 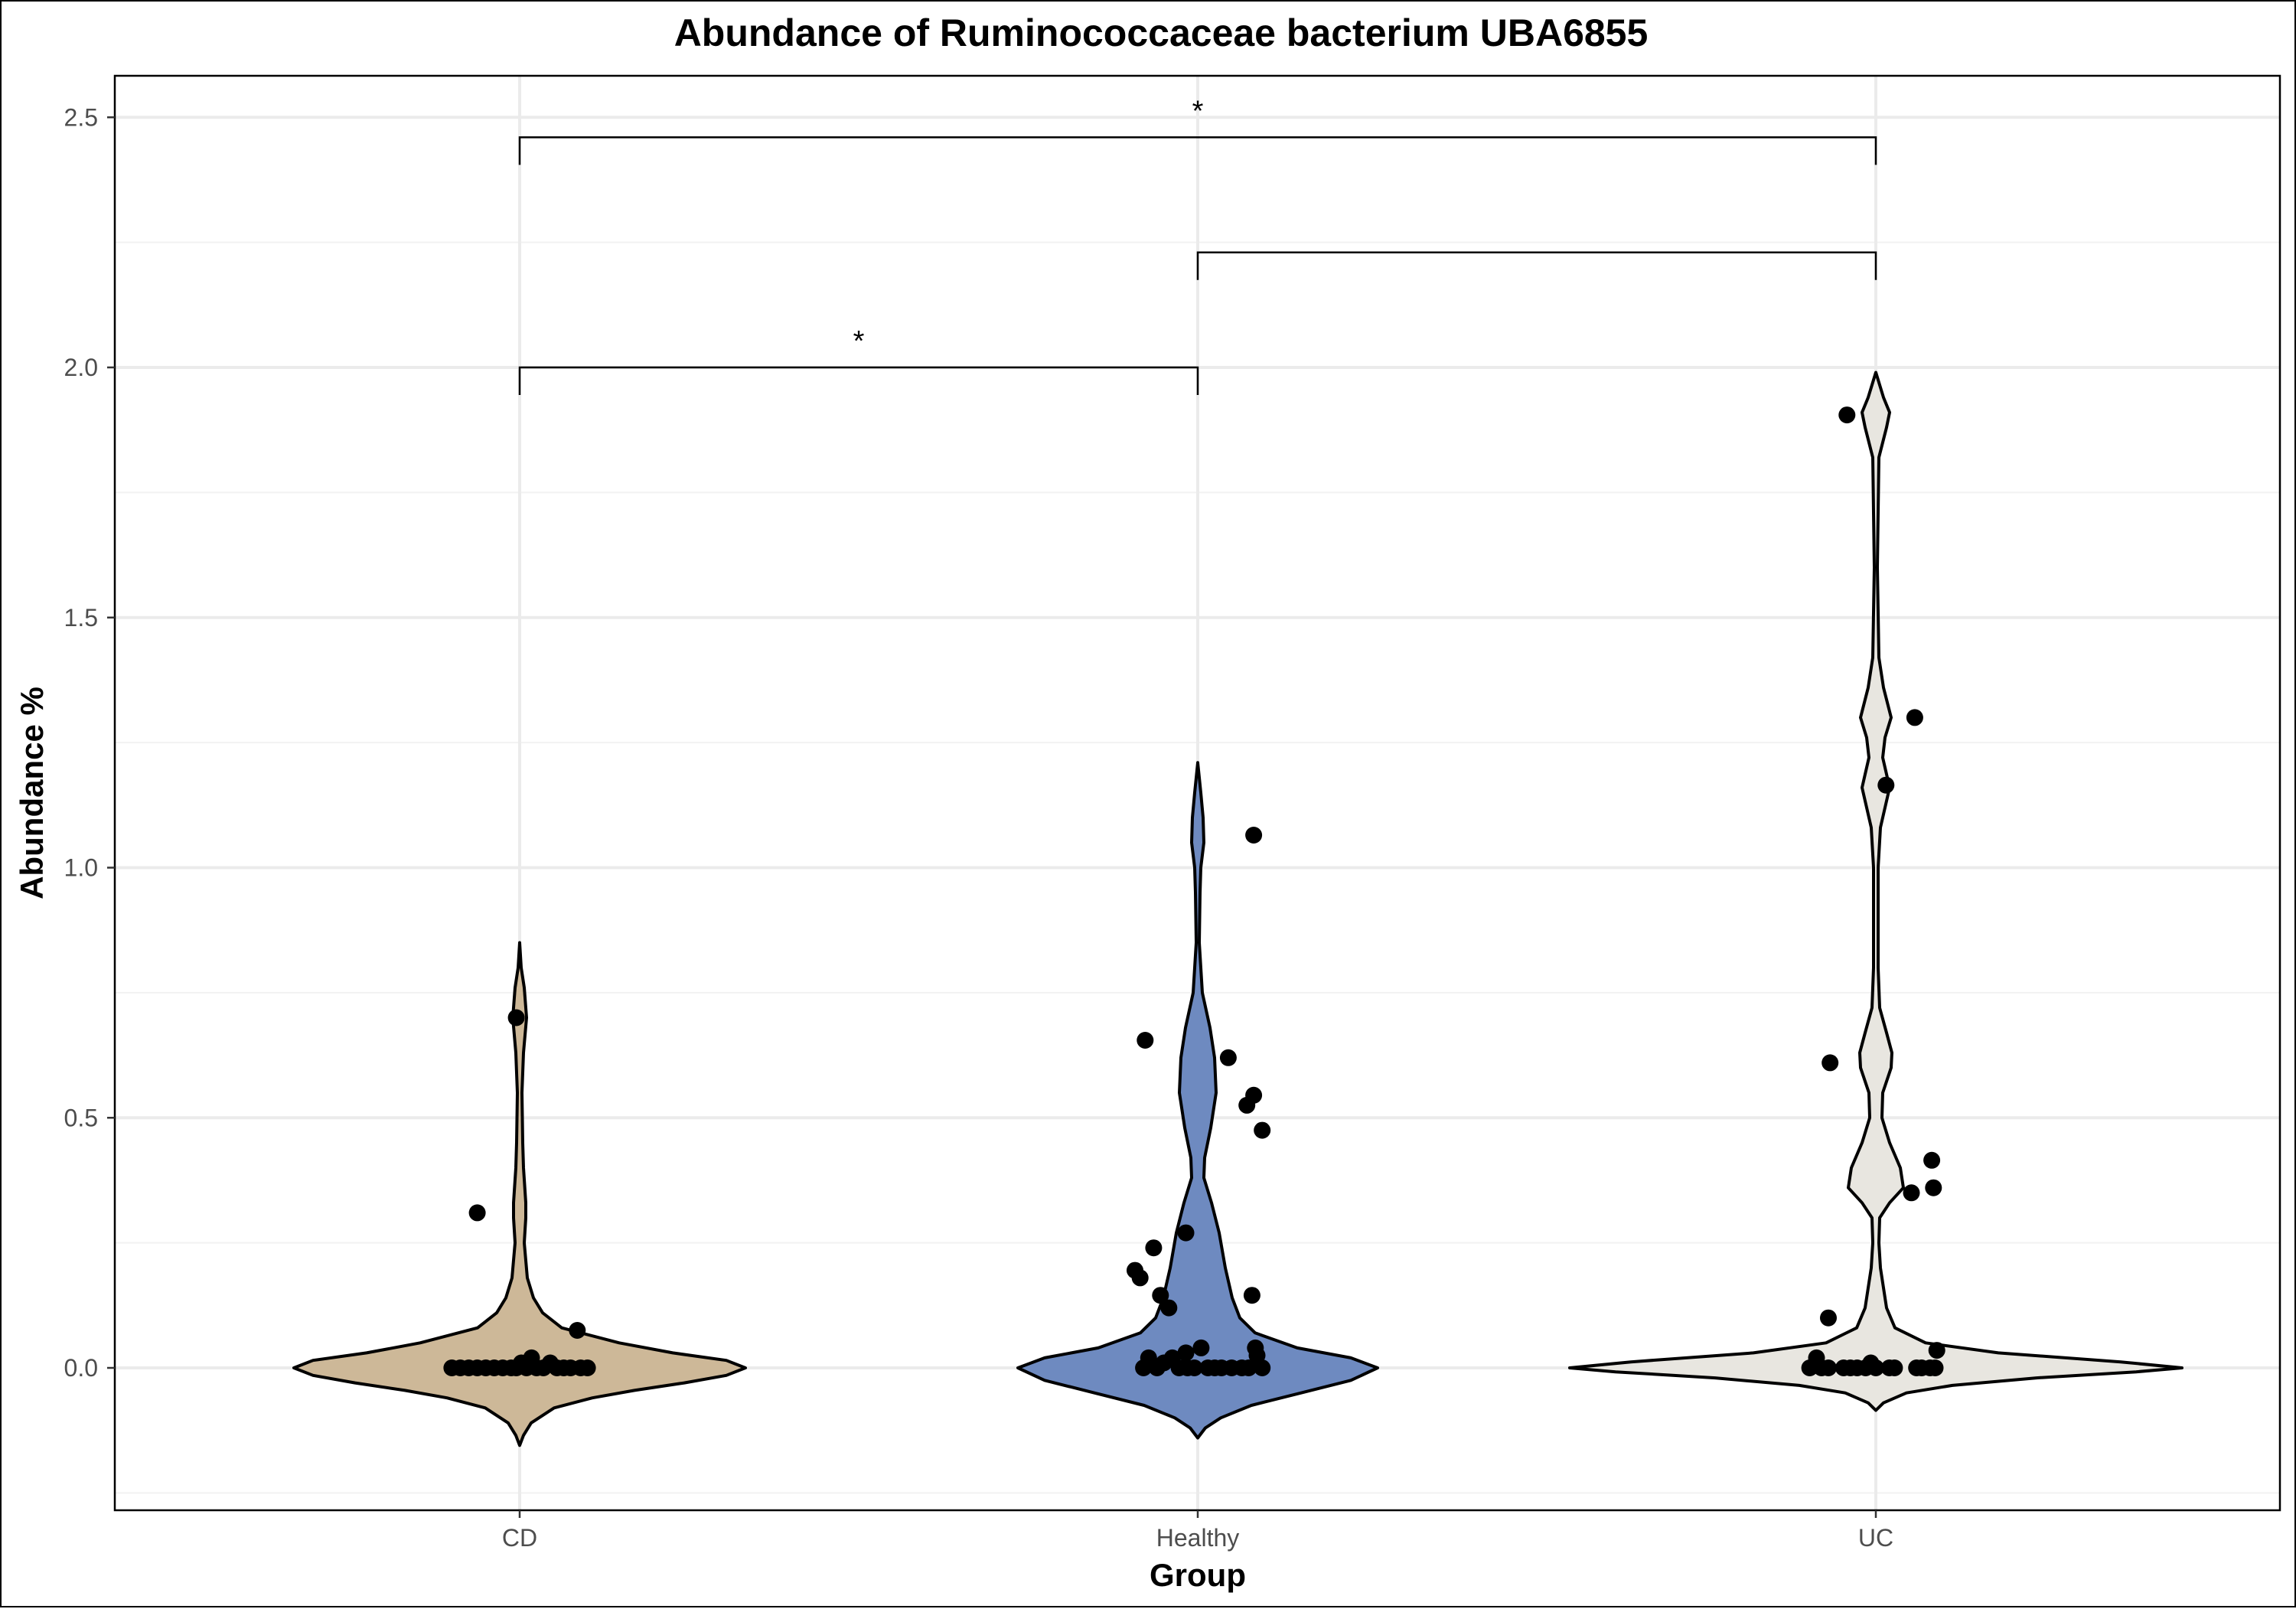 What do you see at coordinates (519, 1538) in the screenshot?
I see `x-tick-label: CD` at bounding box center [519, 1538].